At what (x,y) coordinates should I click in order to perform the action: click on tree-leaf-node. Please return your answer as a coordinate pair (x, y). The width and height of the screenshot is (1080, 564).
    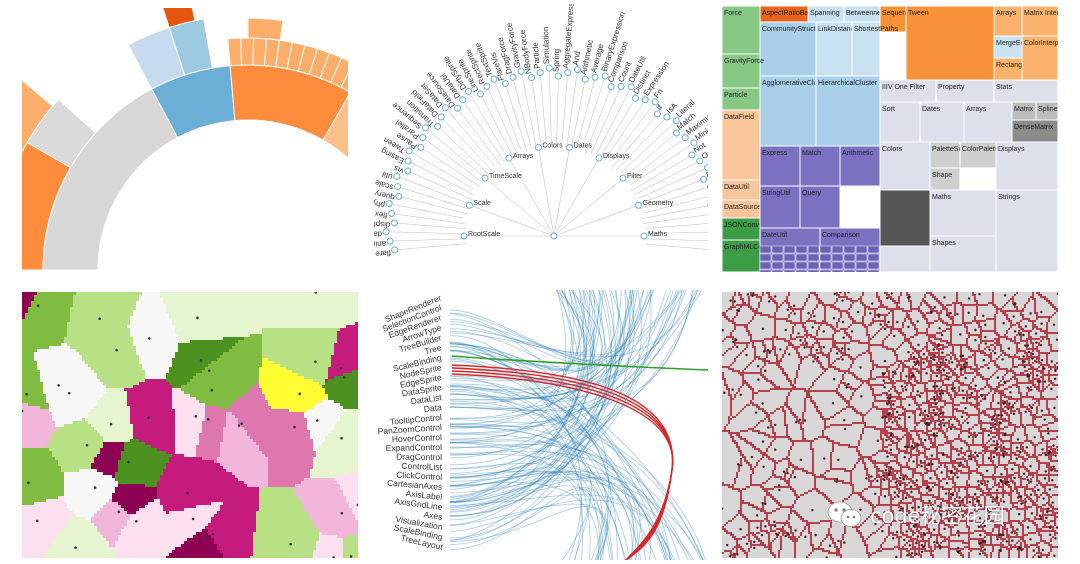
    Looking at the image, I should click on (585, 79).